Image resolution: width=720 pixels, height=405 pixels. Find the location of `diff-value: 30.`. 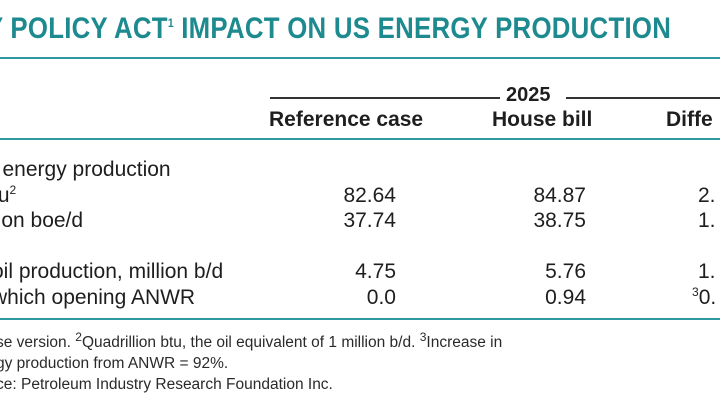

diff-value: 30. is located at coordinates (704, 297).